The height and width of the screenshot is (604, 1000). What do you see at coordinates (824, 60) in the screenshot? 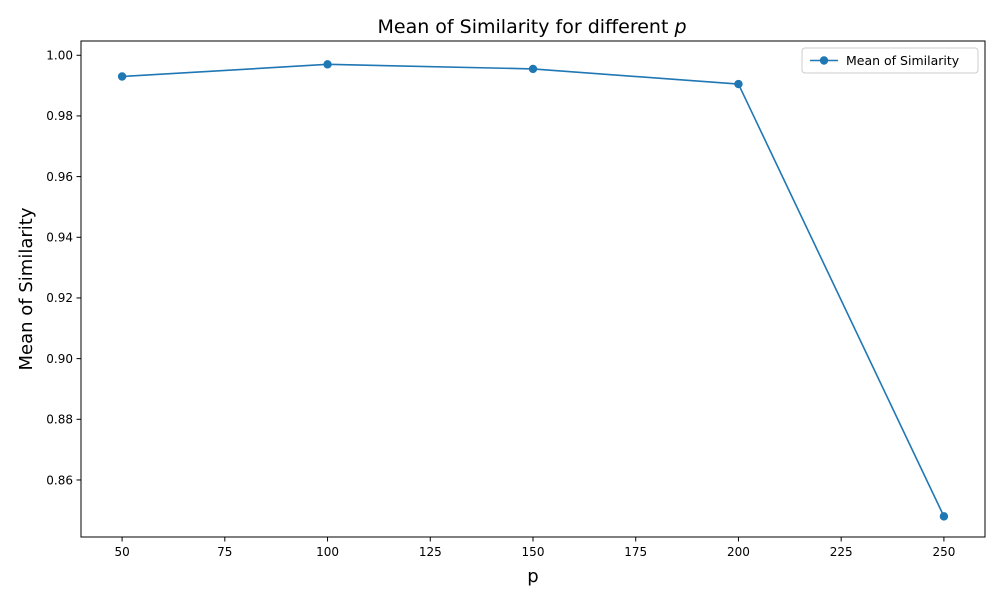
I see `legend-marker-swatch` at bounding box center [824, 60].